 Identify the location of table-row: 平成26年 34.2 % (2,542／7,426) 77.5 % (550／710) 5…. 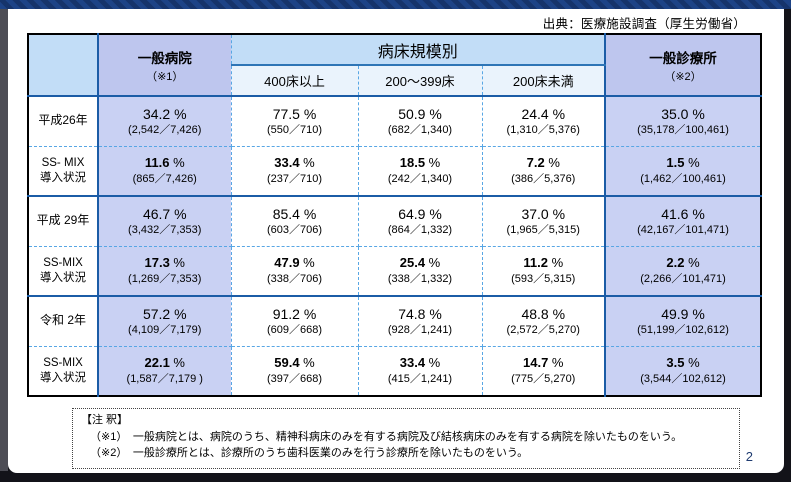
(394, 121).